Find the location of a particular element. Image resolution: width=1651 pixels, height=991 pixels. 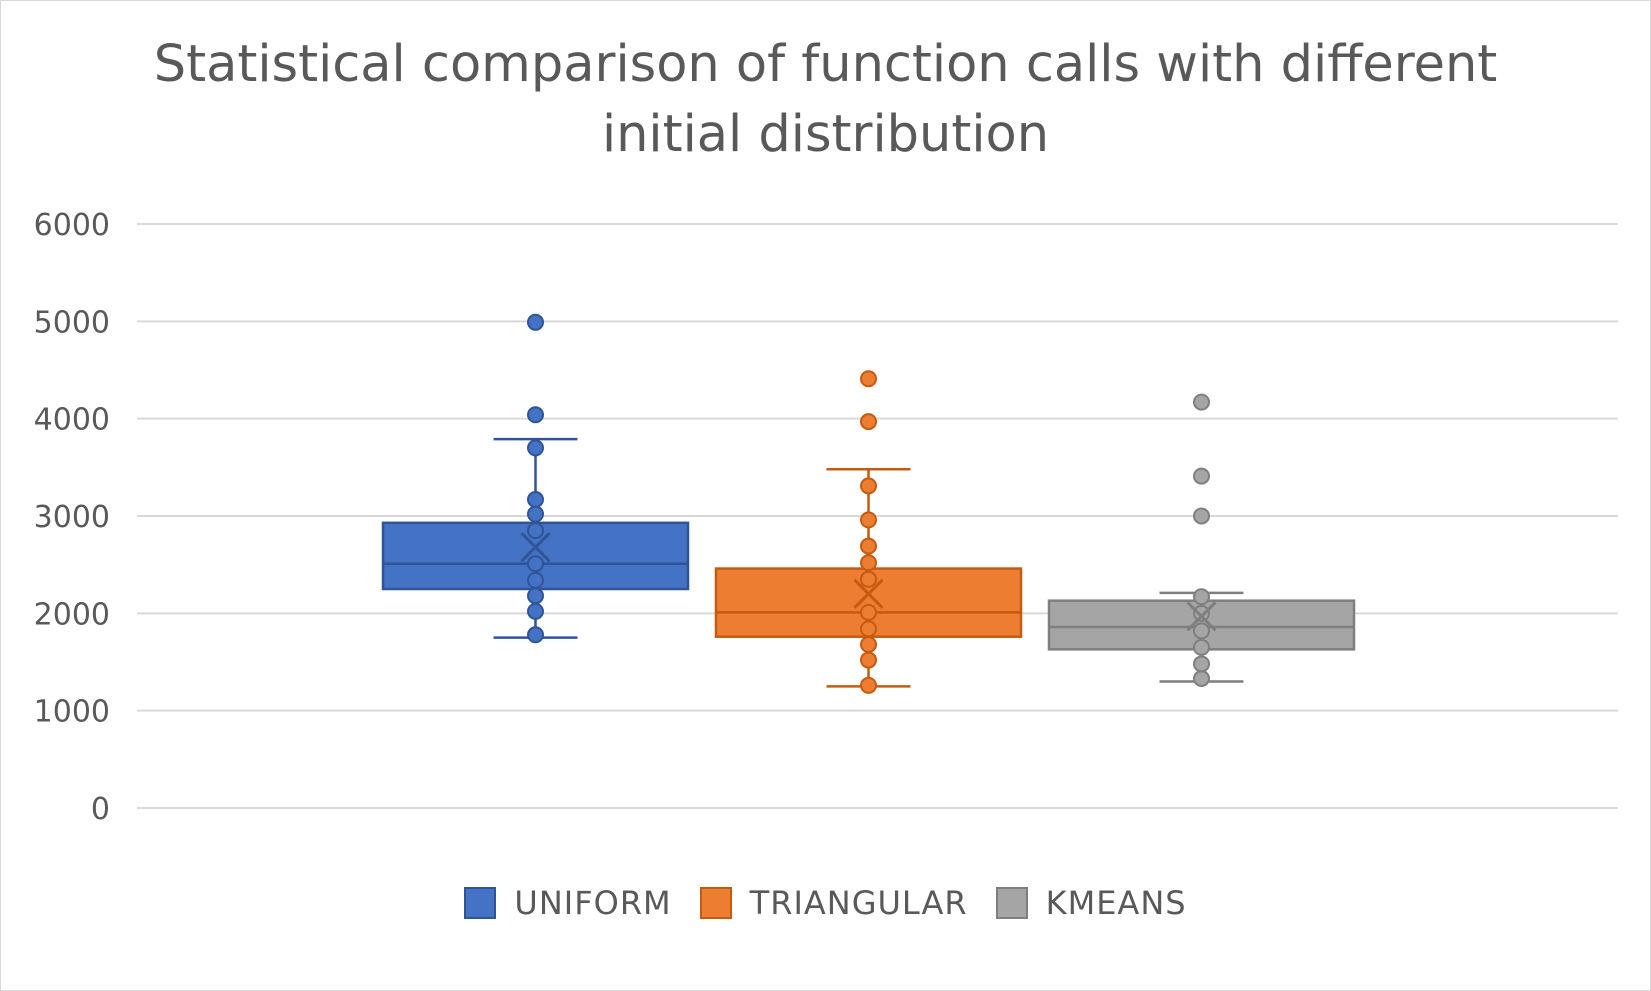

legend-label: KMEANS is located at coordinates (1116, 903).